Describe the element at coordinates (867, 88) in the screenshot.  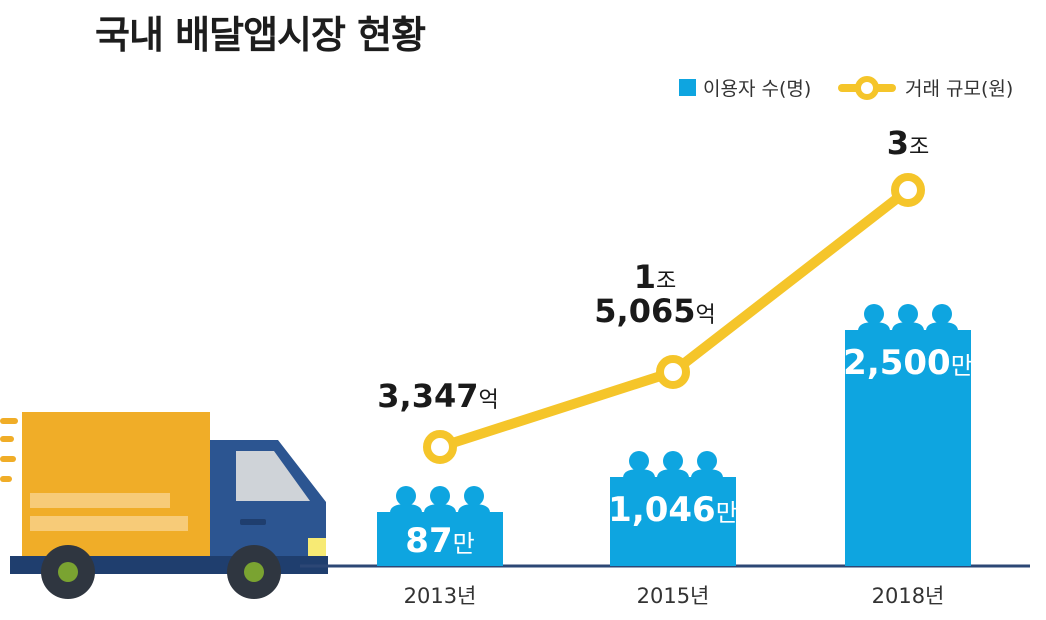
I see `legend-line-swatch-icon` at that location.